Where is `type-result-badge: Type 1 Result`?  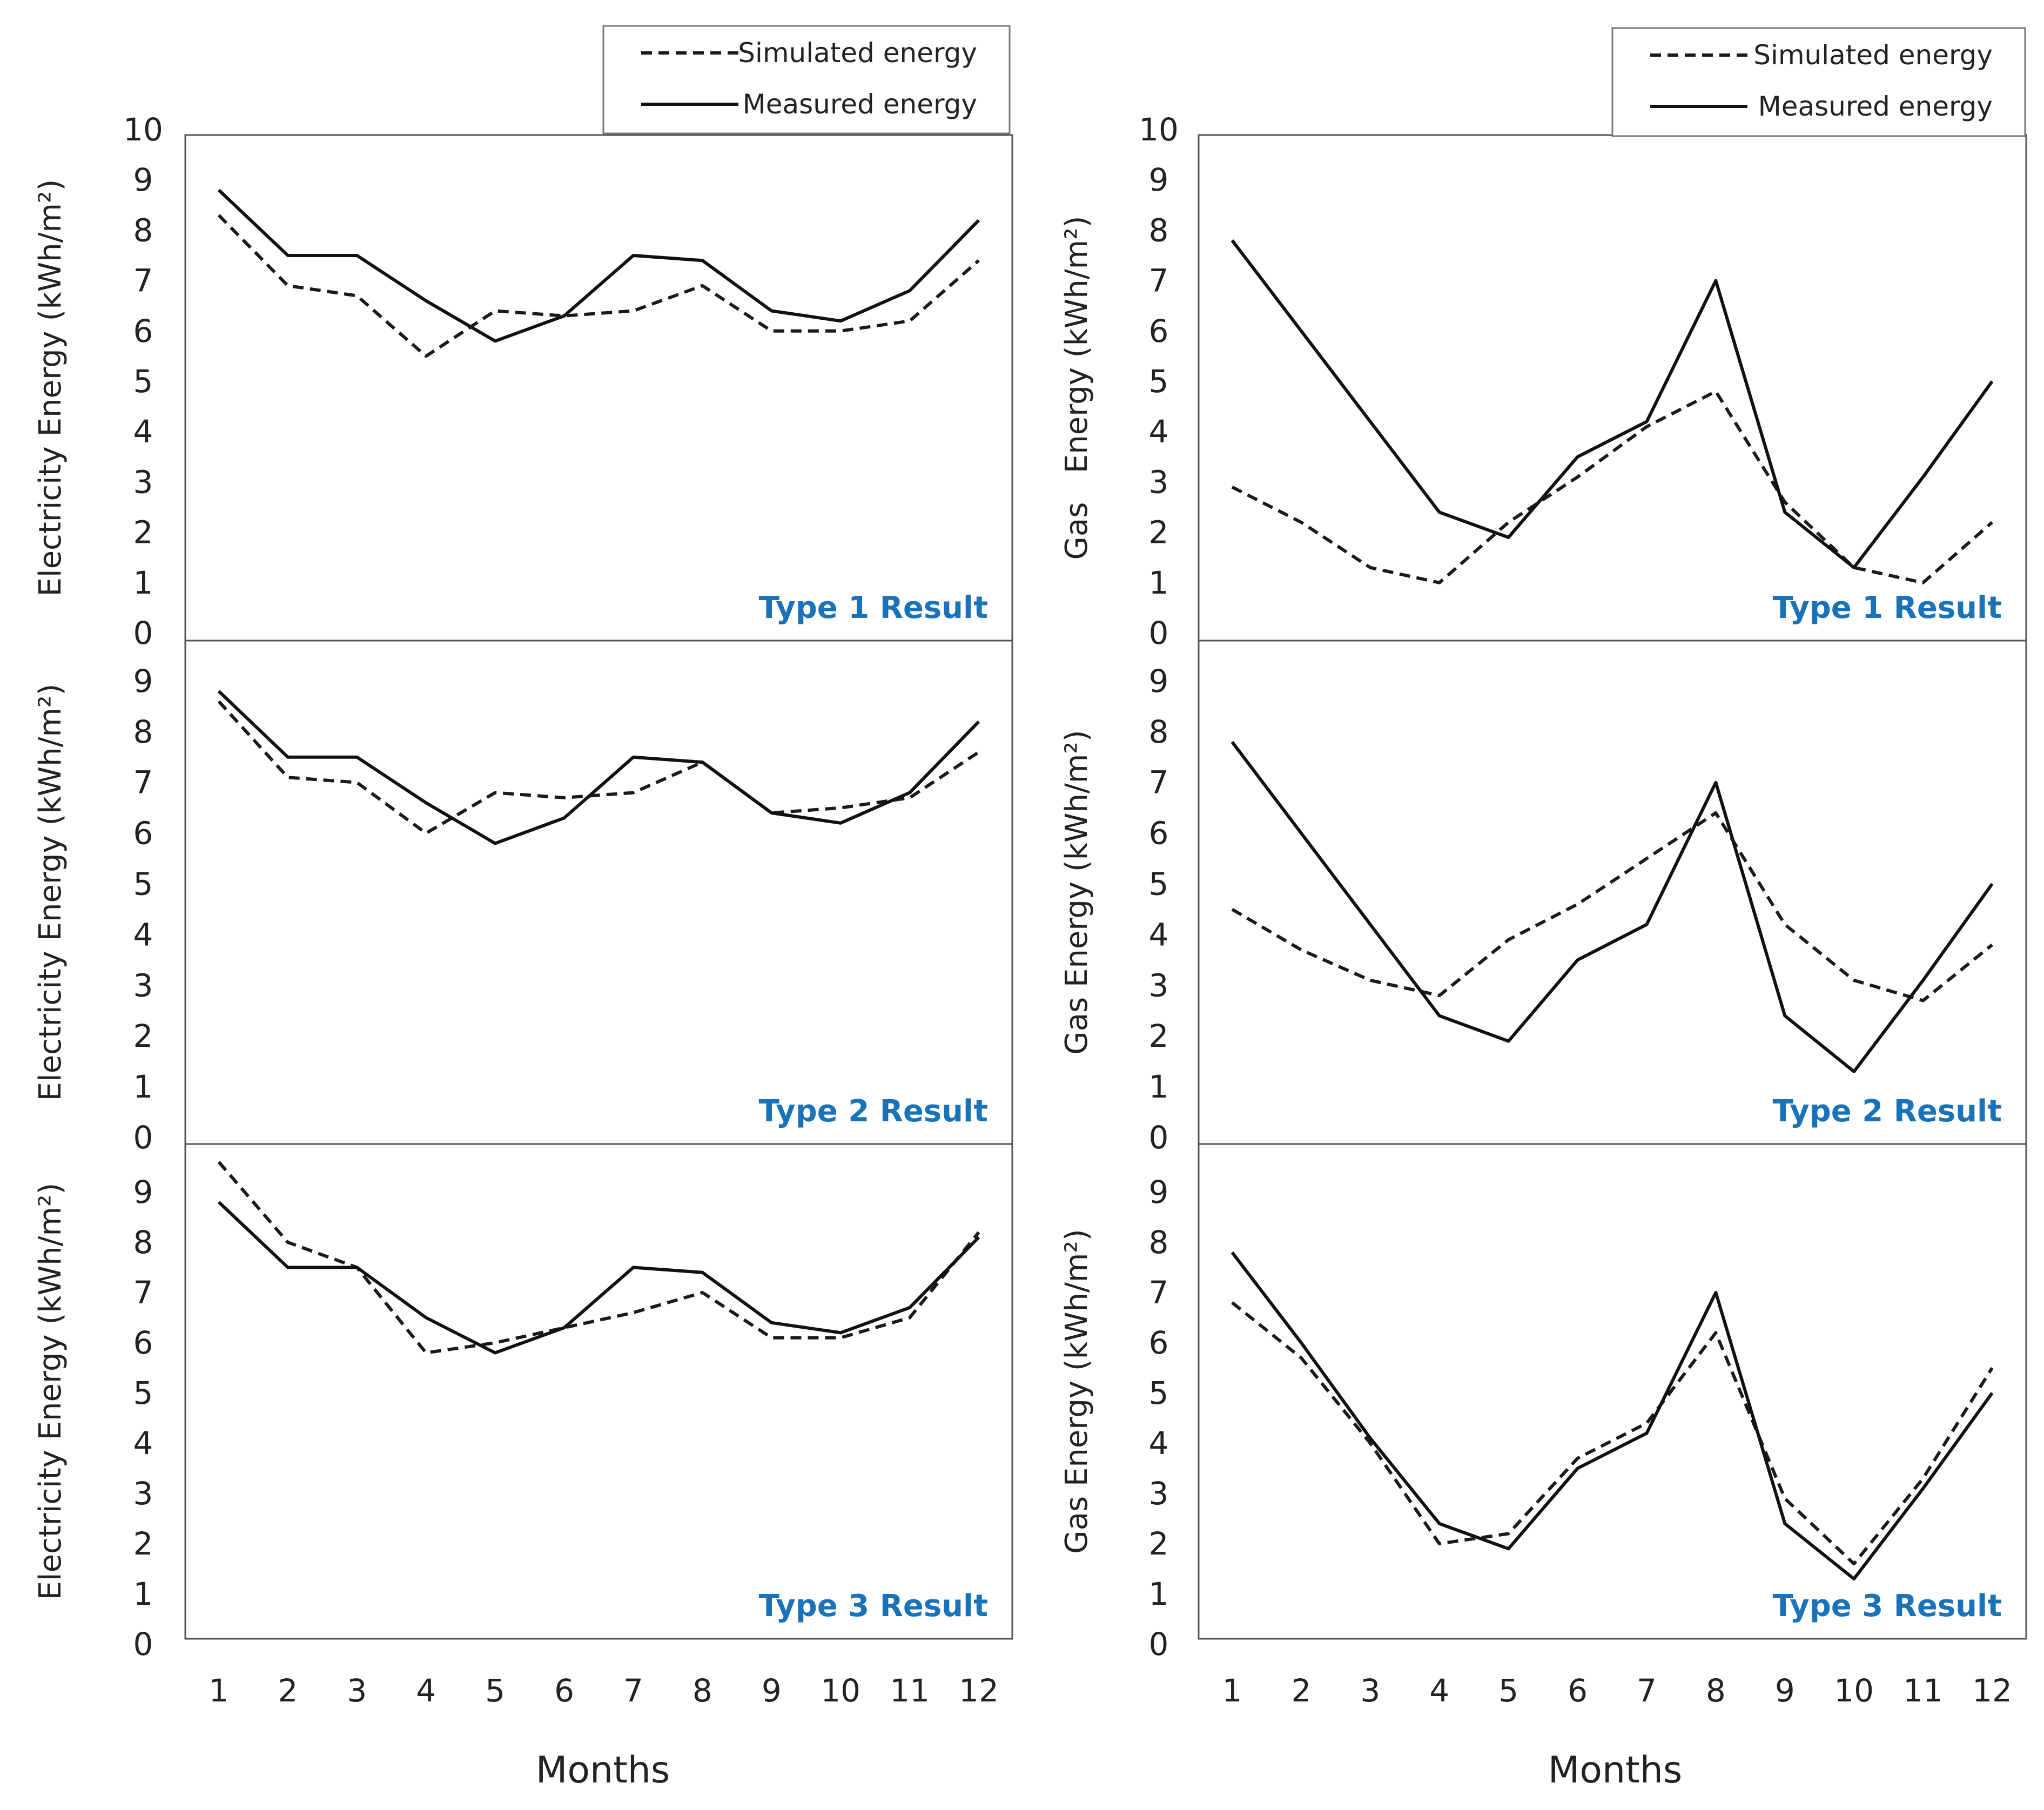 type-result-badge: Type 1 Result is located at coordinates (874, 607).